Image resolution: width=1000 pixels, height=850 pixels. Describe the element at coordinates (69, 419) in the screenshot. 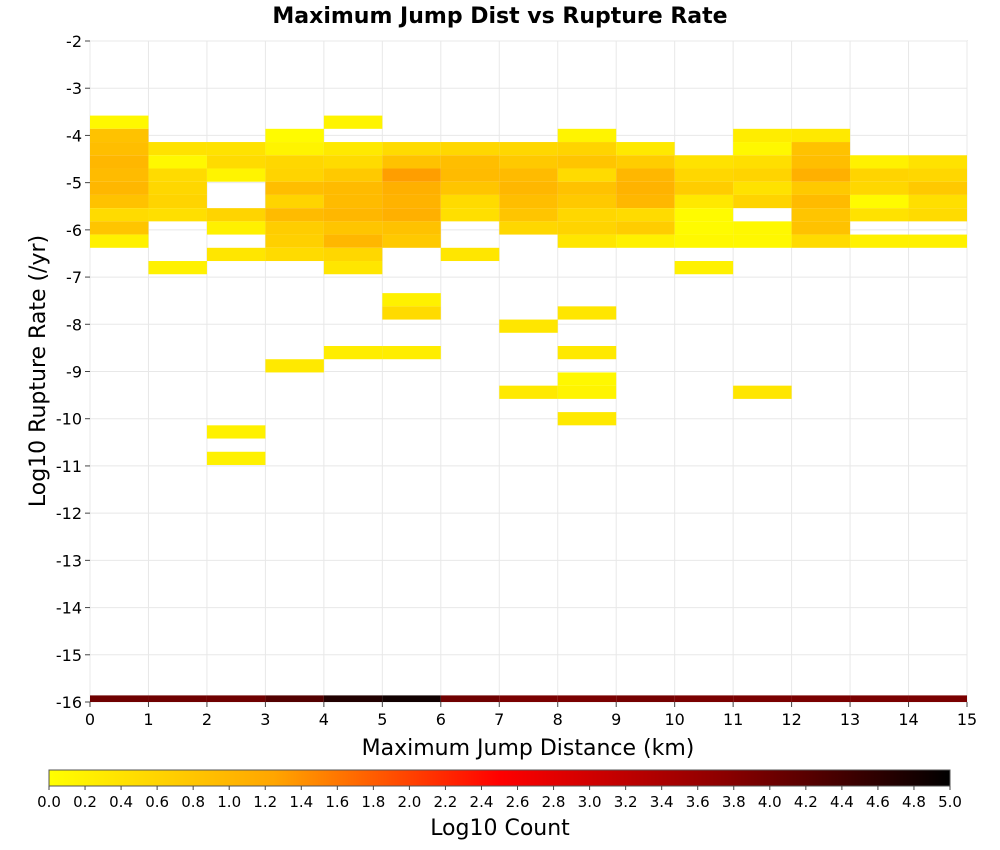

I see `y-tick-label: -10` at that location.